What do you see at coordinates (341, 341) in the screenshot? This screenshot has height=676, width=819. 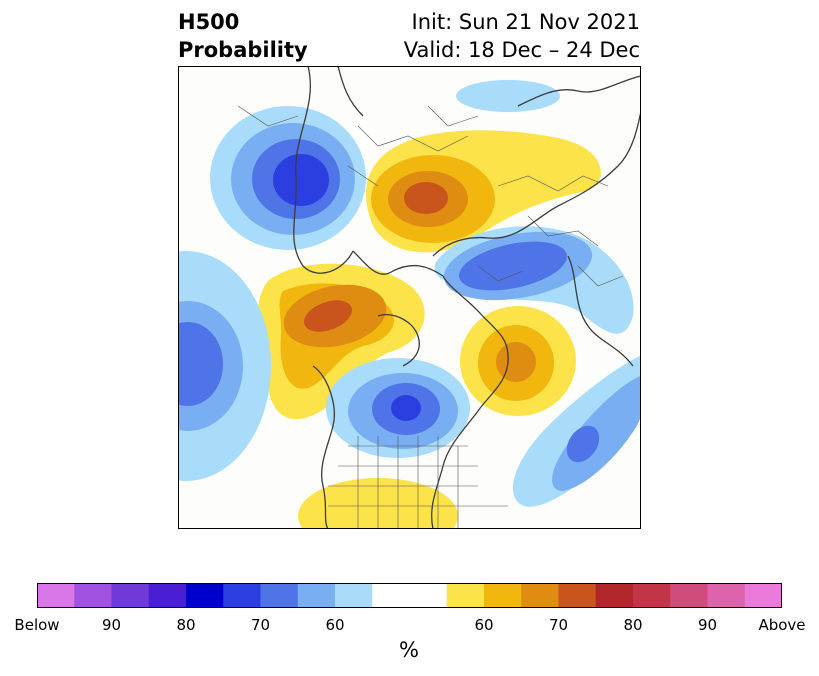 I see `anomaly-above-greenland` at bounding box center [341, 341].